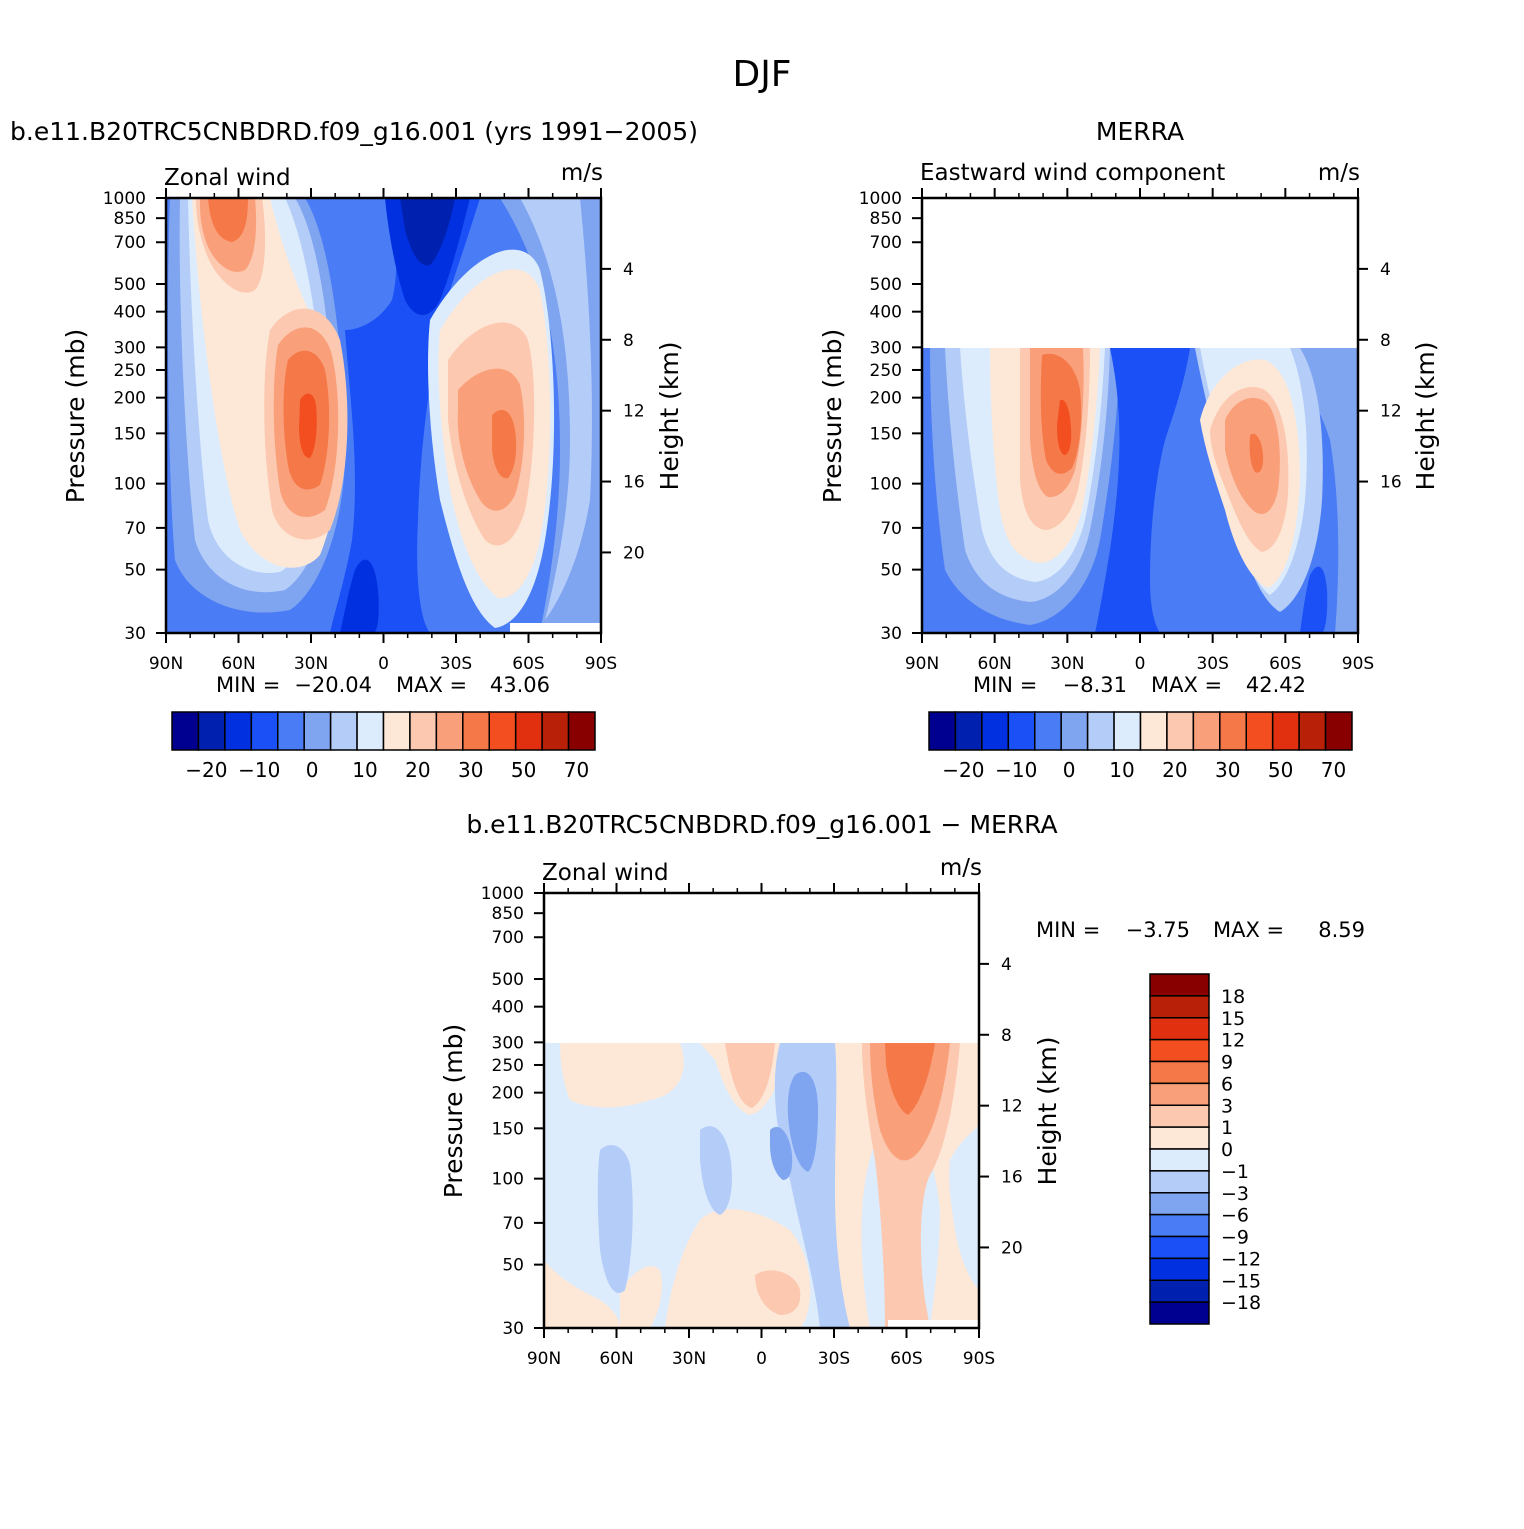 This screenshot has width=1524, height=1529. What do you see at coordinates (628, 270) in the screenshot?
I see `y2-tick-label: 4` at bounding box center [628, 270].